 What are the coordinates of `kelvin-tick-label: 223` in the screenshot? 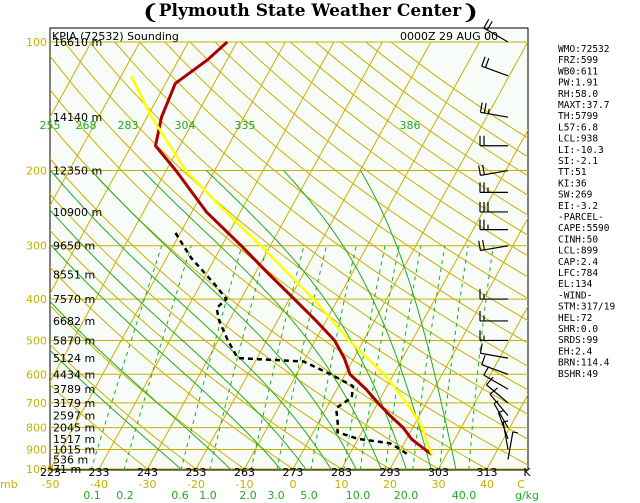 It's located at (50, 472).